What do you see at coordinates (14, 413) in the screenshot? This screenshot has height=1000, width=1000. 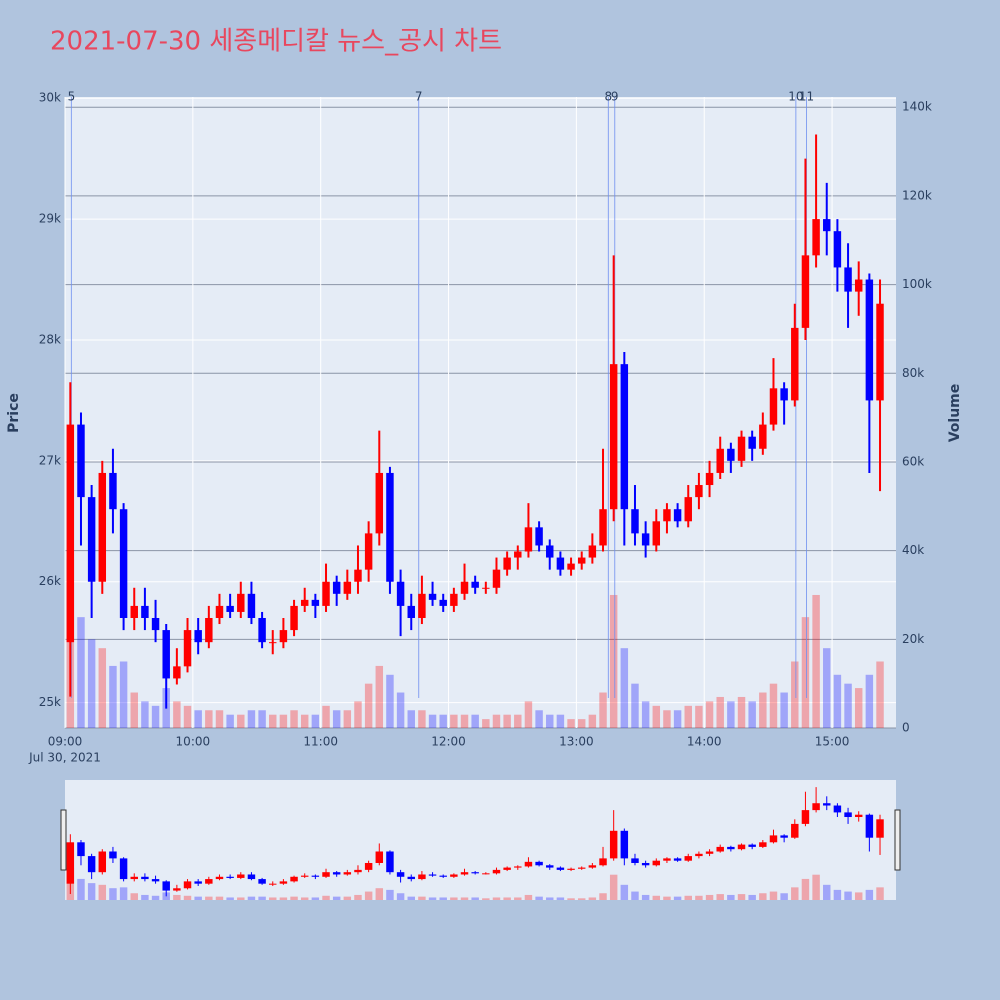 I see `y-axis-title: Price` at bounding box center [14, 413].